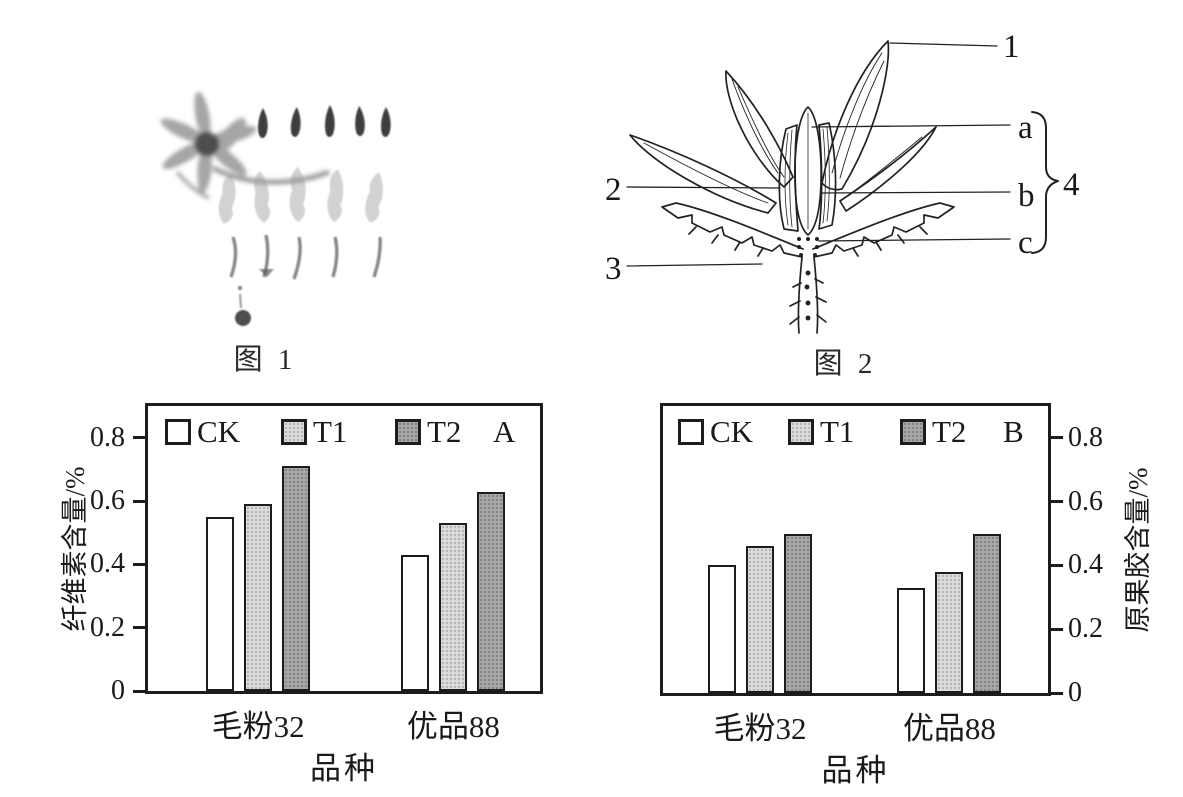 This screenshot has height=797, width=1183. Describe the element at coordinates (915, 192) in the screenshot. I see `pointer-line-b` at that location.